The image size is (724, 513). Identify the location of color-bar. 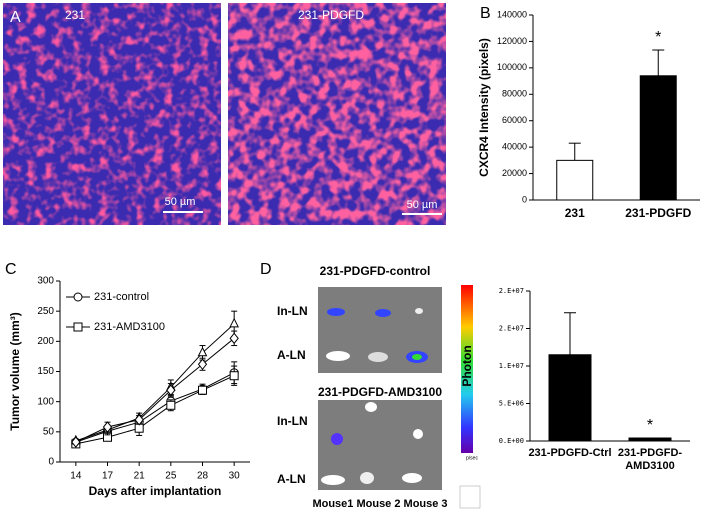
(467, 369).